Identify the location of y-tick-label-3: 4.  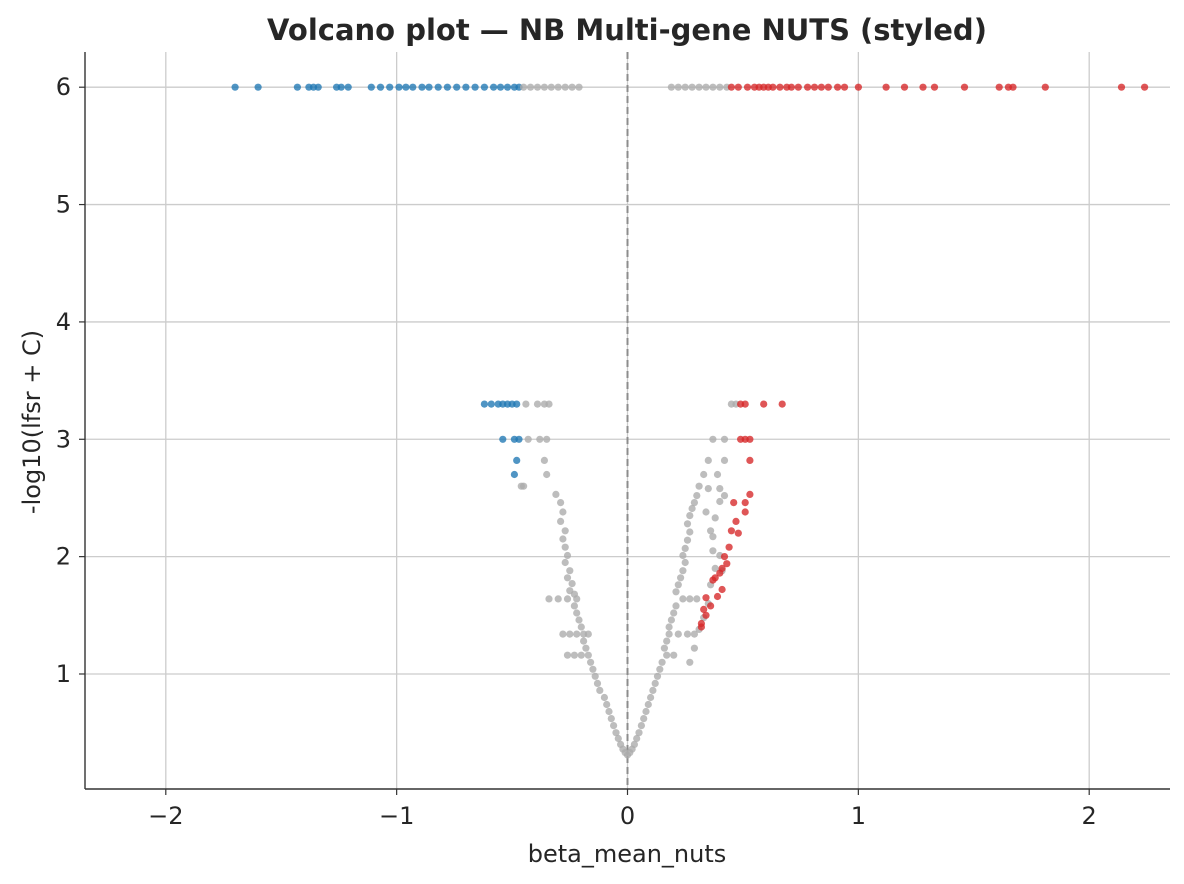
(63, 322).